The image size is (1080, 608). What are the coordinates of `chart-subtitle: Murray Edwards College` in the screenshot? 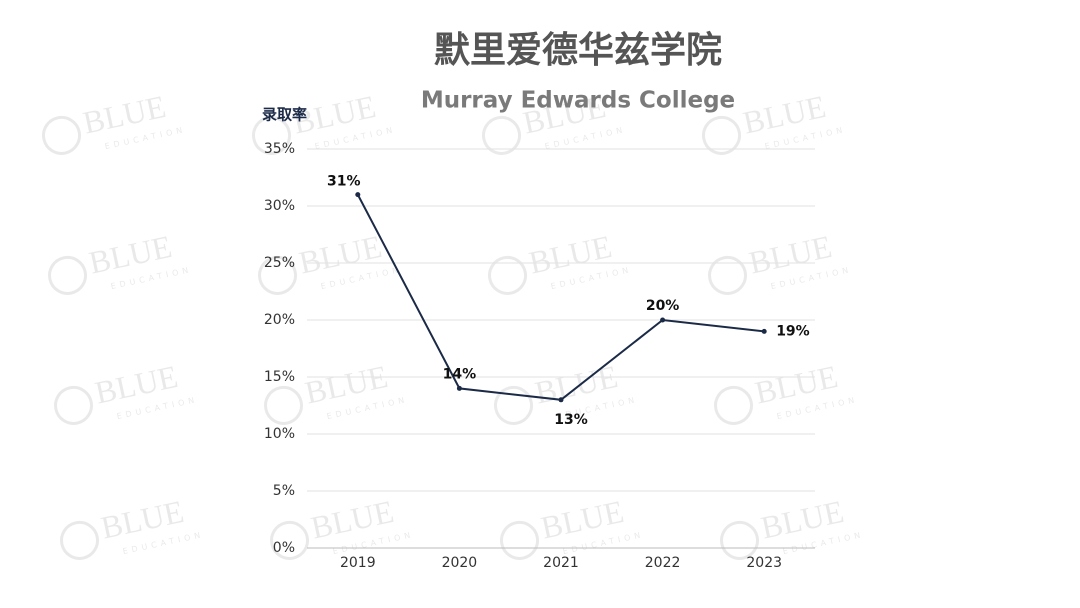 It's located at (578, 101).